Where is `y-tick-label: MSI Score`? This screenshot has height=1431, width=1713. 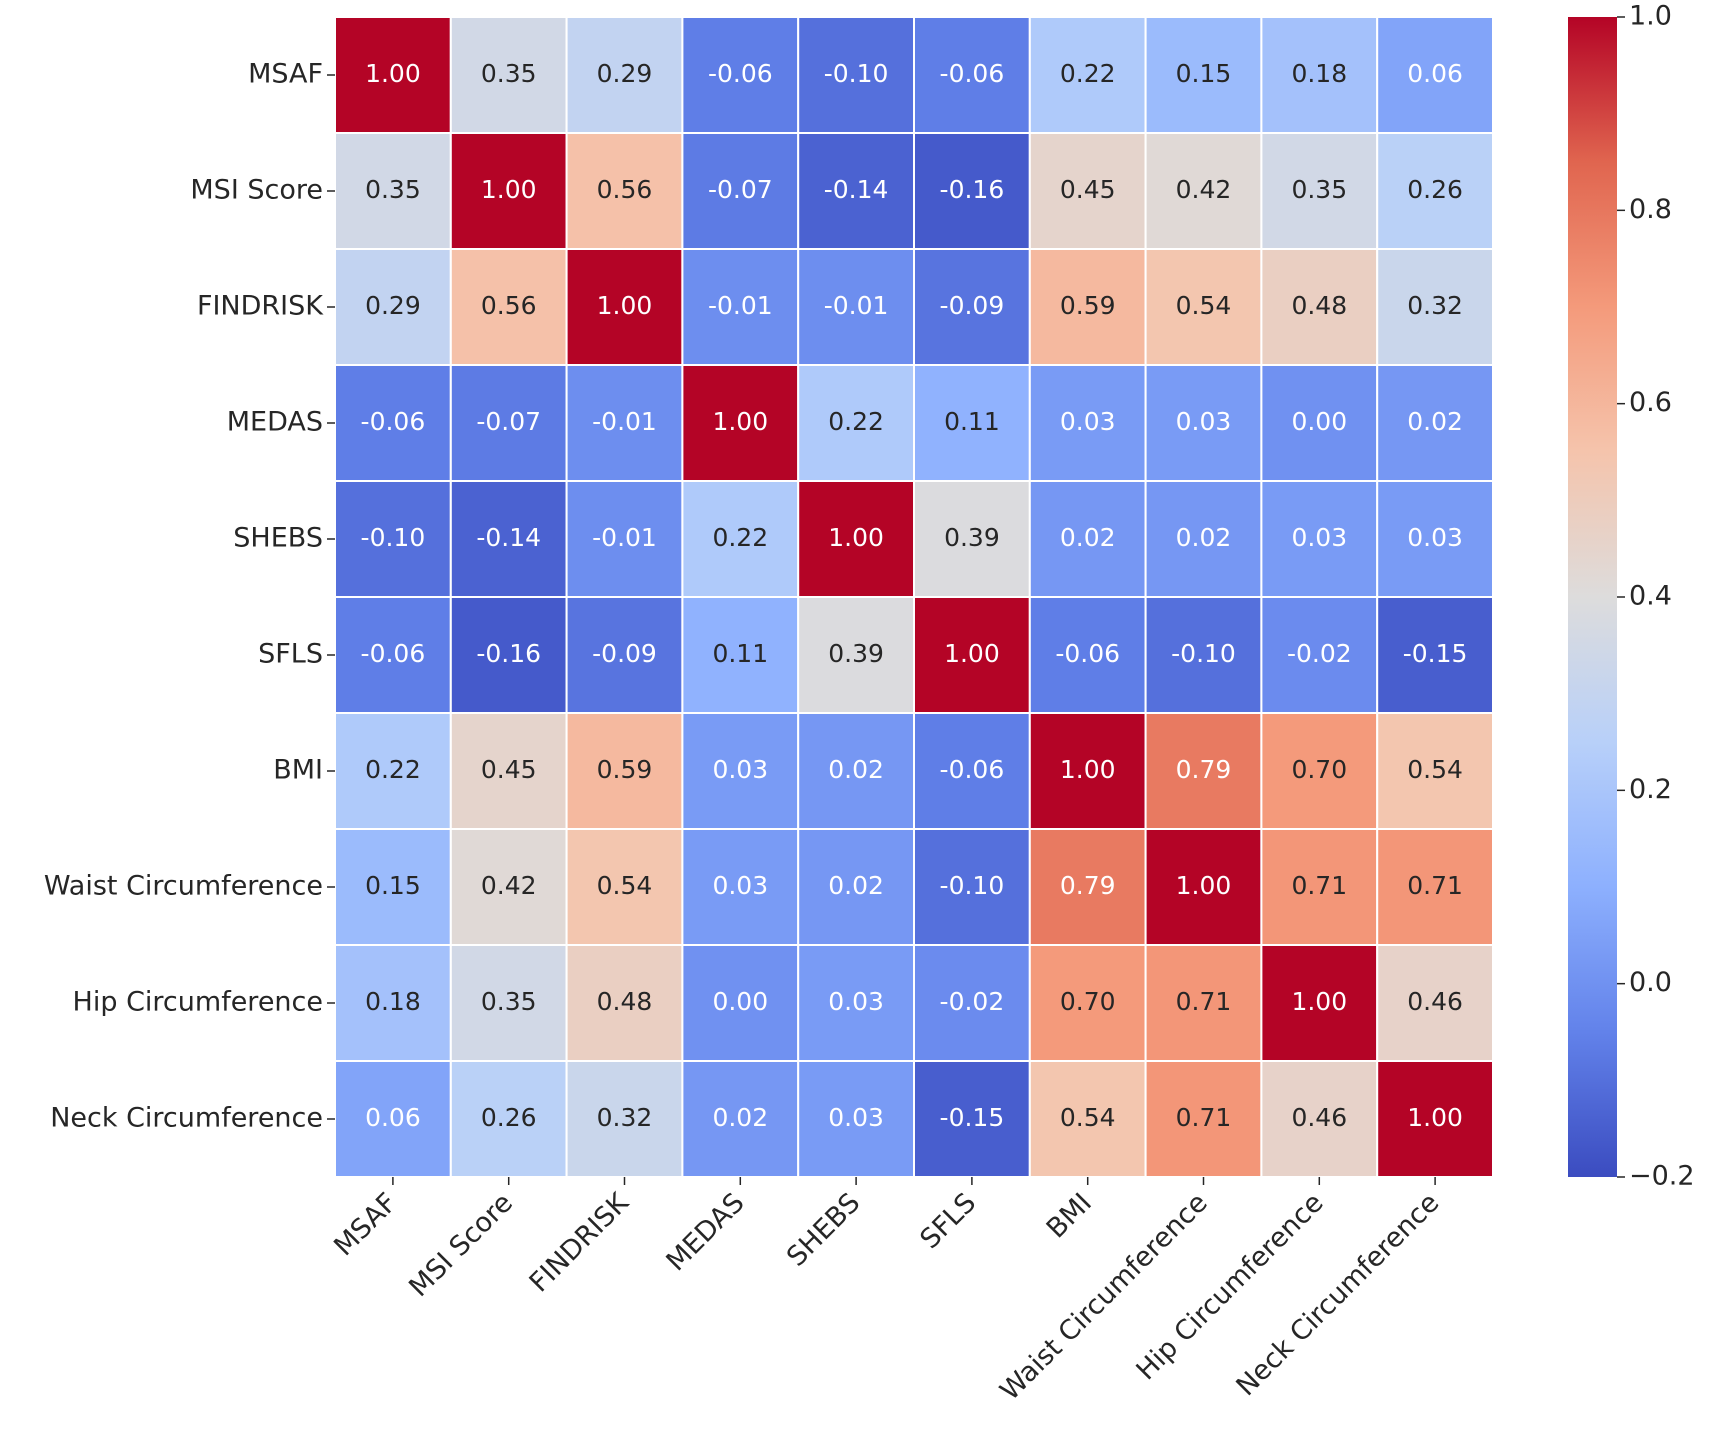
y-tick-label: MSI Score is located at coordinates (256, 190).